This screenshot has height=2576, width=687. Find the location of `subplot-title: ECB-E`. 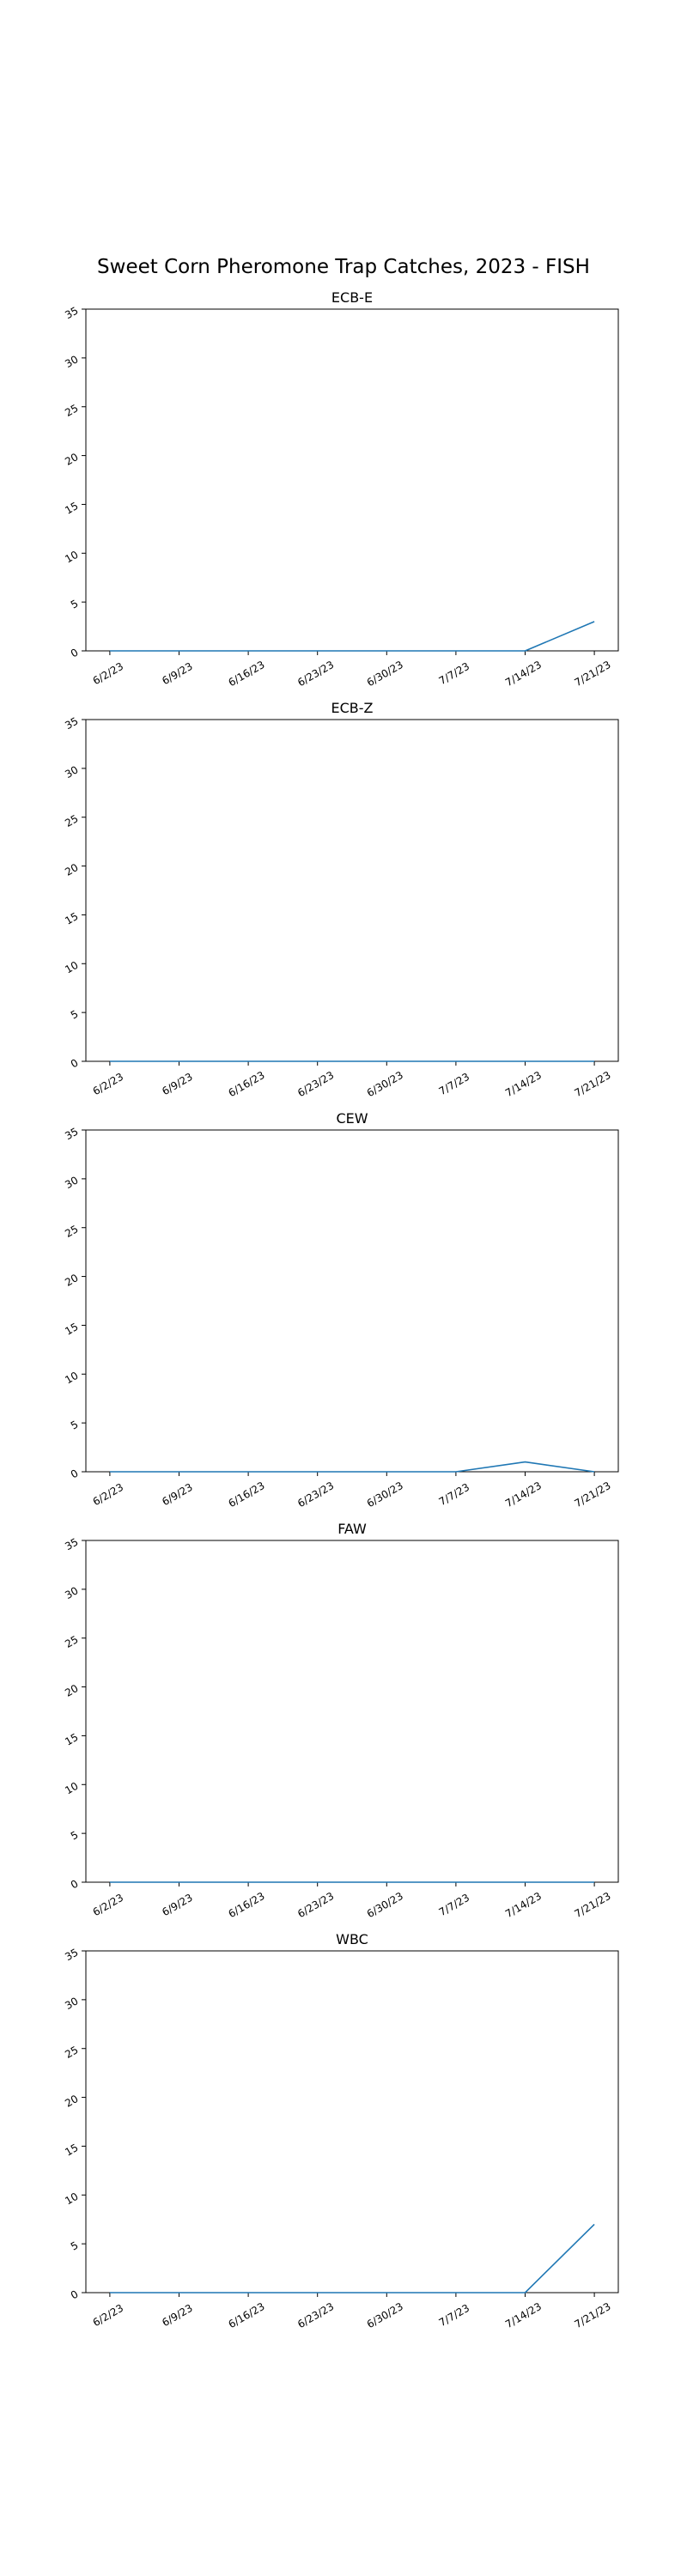

subplot-title: ECB-E is located at coordinates (352, 297).